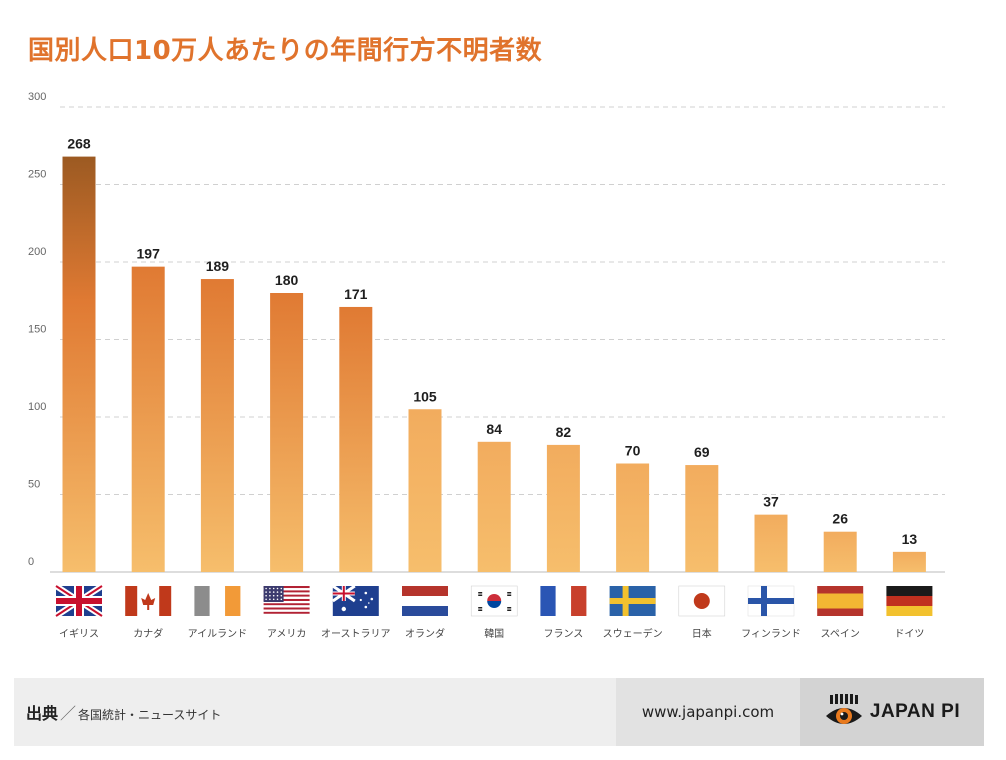 Image resolution: width=1006 pixels, height=760 pixels. Describe the element at coordinates (79, 144) in the screenshot. I see `bar-value-label: 268` at that location.